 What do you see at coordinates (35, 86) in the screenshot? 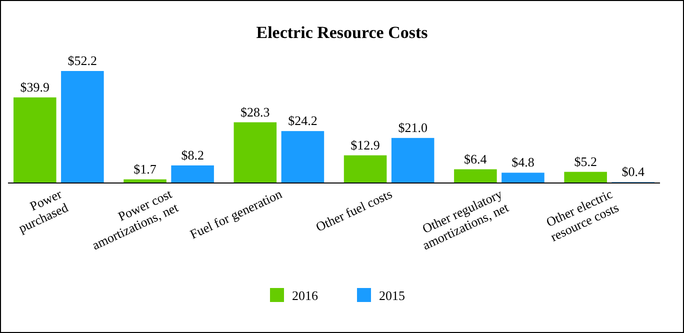
I see `data-label: $39.9` at bounding box center [35, 86].